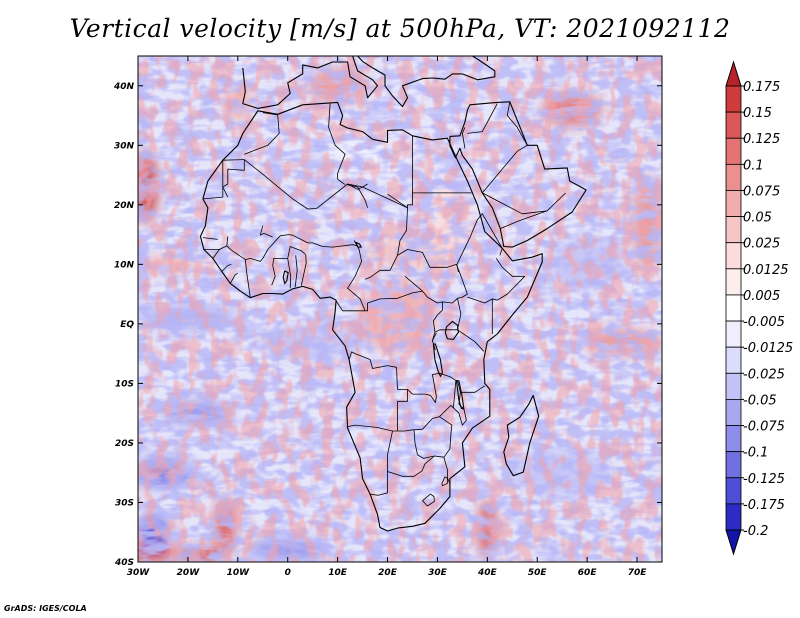  I want to click on lon-tick-label: 60E, so click(588, 573).